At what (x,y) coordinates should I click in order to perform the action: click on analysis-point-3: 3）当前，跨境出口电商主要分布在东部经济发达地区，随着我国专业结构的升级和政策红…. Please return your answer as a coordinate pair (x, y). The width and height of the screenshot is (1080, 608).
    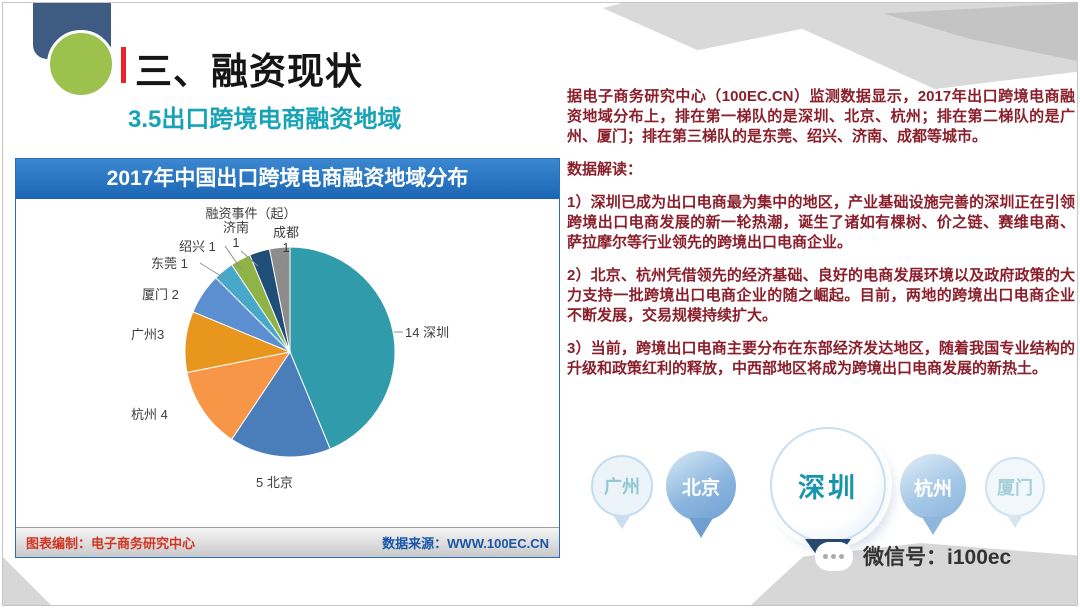
    Looking at the image, I should click on (821, 358).